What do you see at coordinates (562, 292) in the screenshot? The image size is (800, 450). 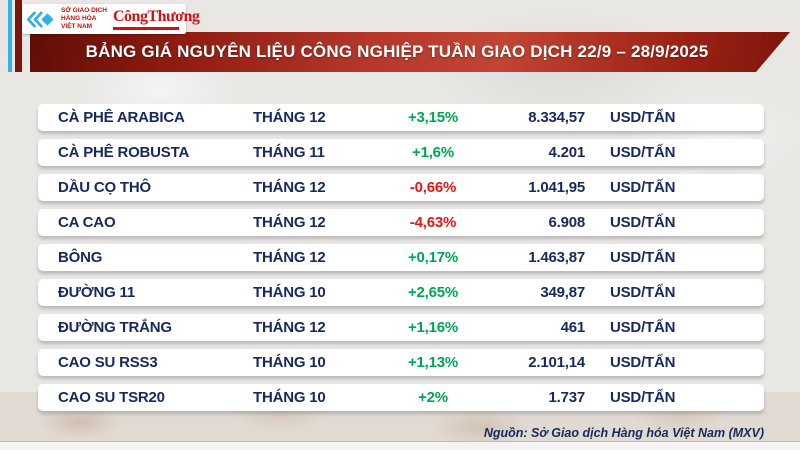 I see `price-value: 349,87` at bounding box center [562, 292].